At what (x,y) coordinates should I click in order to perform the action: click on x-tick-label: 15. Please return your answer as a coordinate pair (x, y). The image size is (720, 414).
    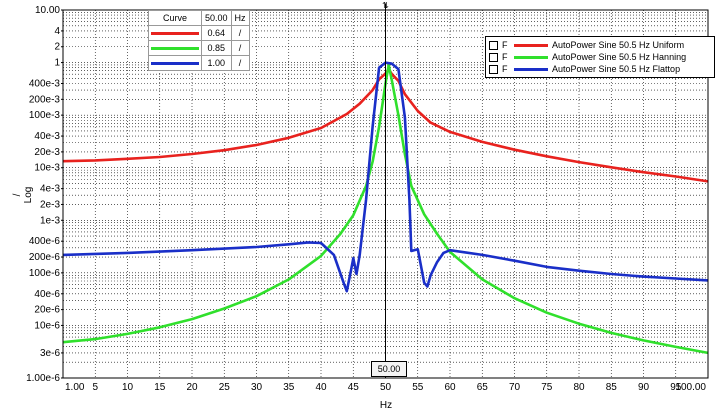
    Looking at the image, I should click on (160, 387).